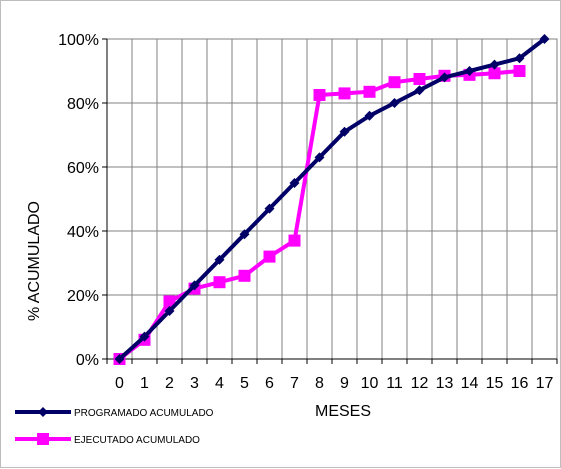 The image size is (561, 469). Describe the element at coordinates (495, 383) in the screenshot. I see `x-tick-label: 15` at that location.